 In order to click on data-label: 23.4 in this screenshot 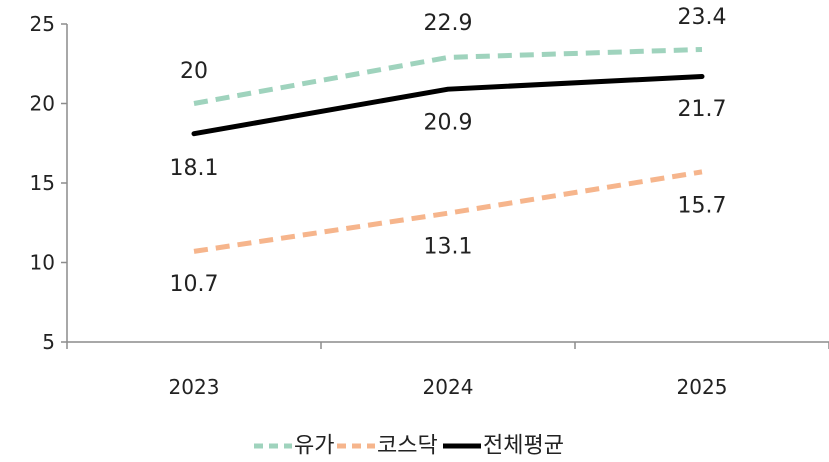, I will do `click(702, 17)`.